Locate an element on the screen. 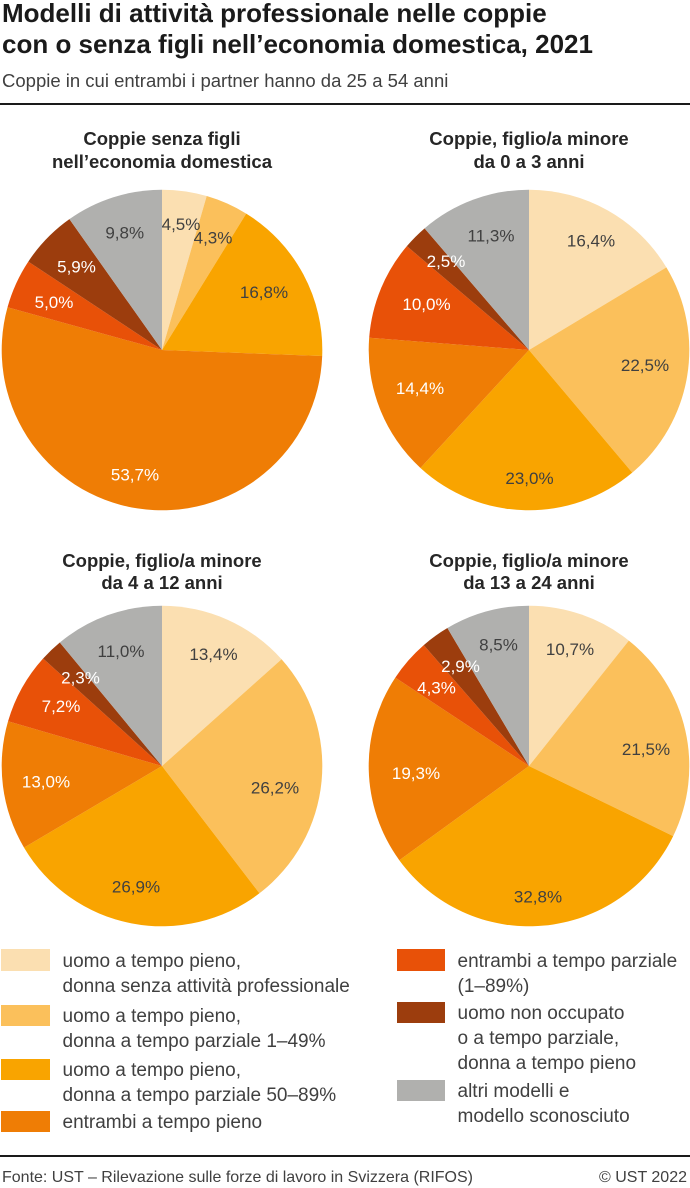 The width and height of the screenshot is (690, 1188). svg-text: 16,8% is located at coordinates (264, 292).